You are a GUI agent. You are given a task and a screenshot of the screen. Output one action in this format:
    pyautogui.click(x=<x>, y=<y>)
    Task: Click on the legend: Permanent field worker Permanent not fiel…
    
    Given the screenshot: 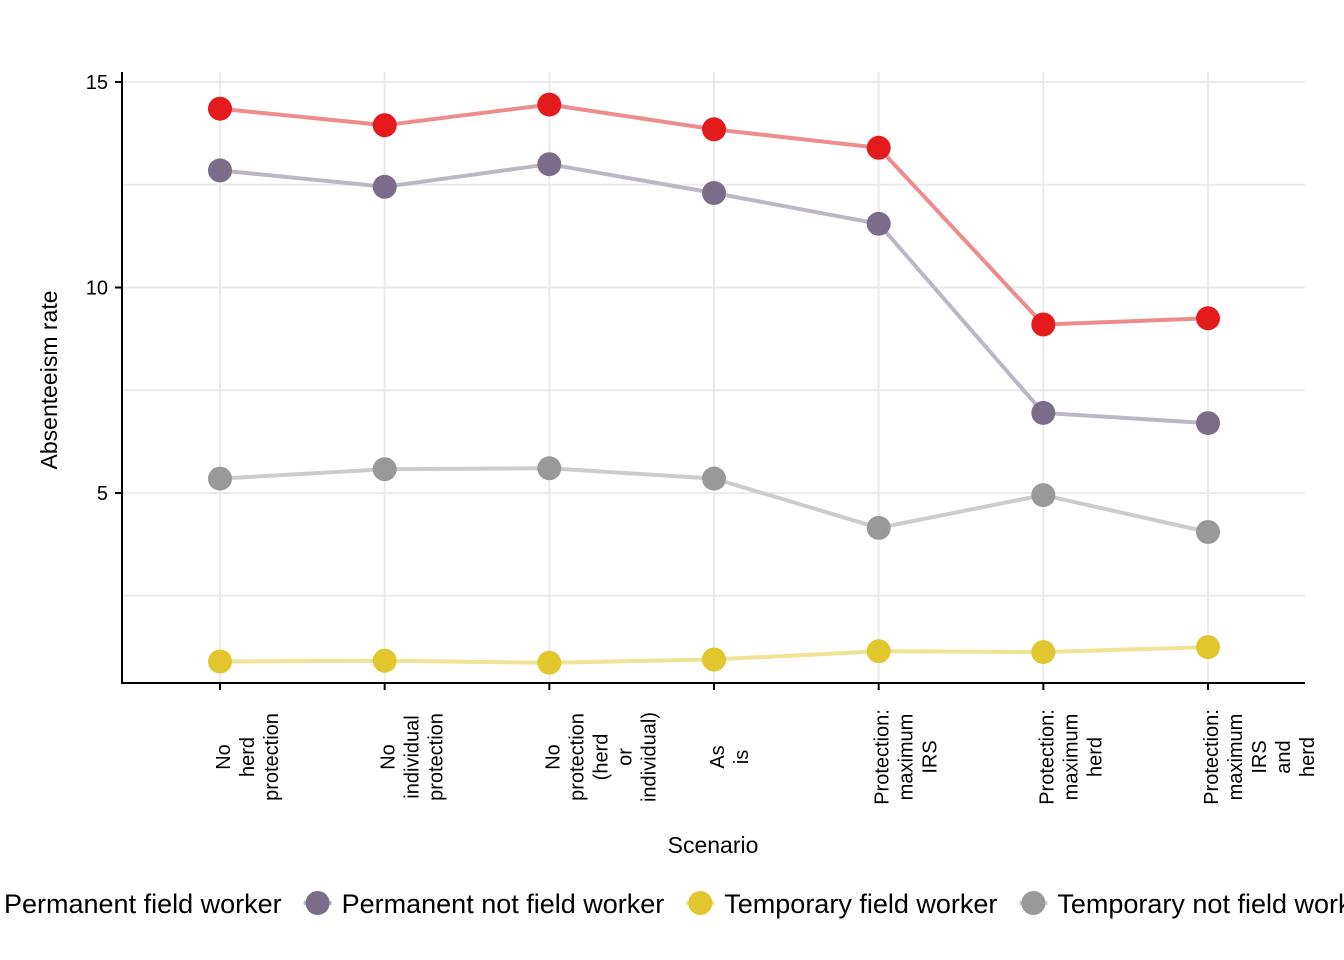 What is the action you would take?
    pyautogui.click(x=674, y=904)
    